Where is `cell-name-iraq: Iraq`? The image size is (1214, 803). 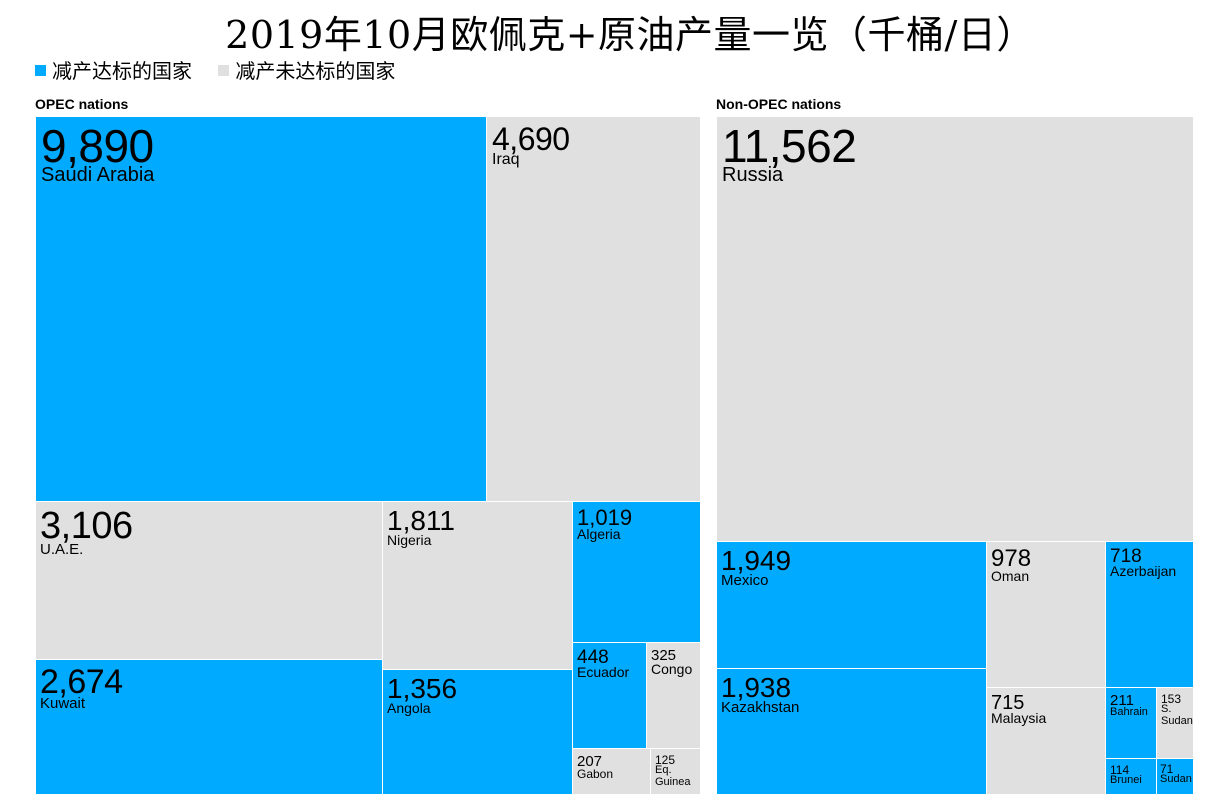
cell-name-iraq: Iraq is located at coordinates (506, 159).